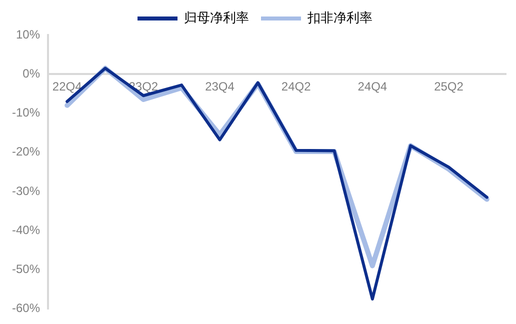 Image resolution: width=516 pixels, height=324 pixels. I want to click on y-tick-label: -40%, so click(26, 229).